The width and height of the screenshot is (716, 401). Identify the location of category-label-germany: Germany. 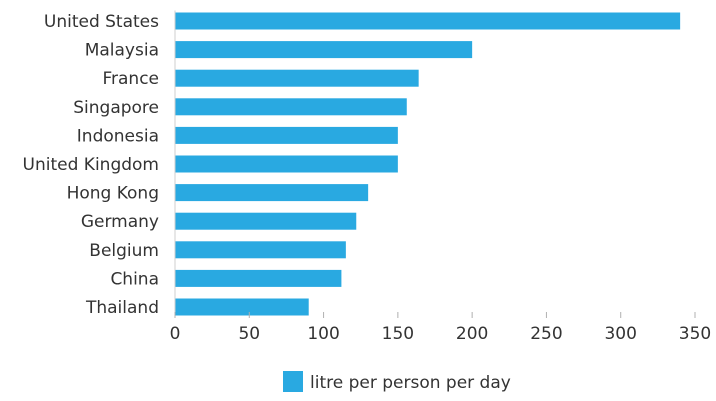
(120, 222).